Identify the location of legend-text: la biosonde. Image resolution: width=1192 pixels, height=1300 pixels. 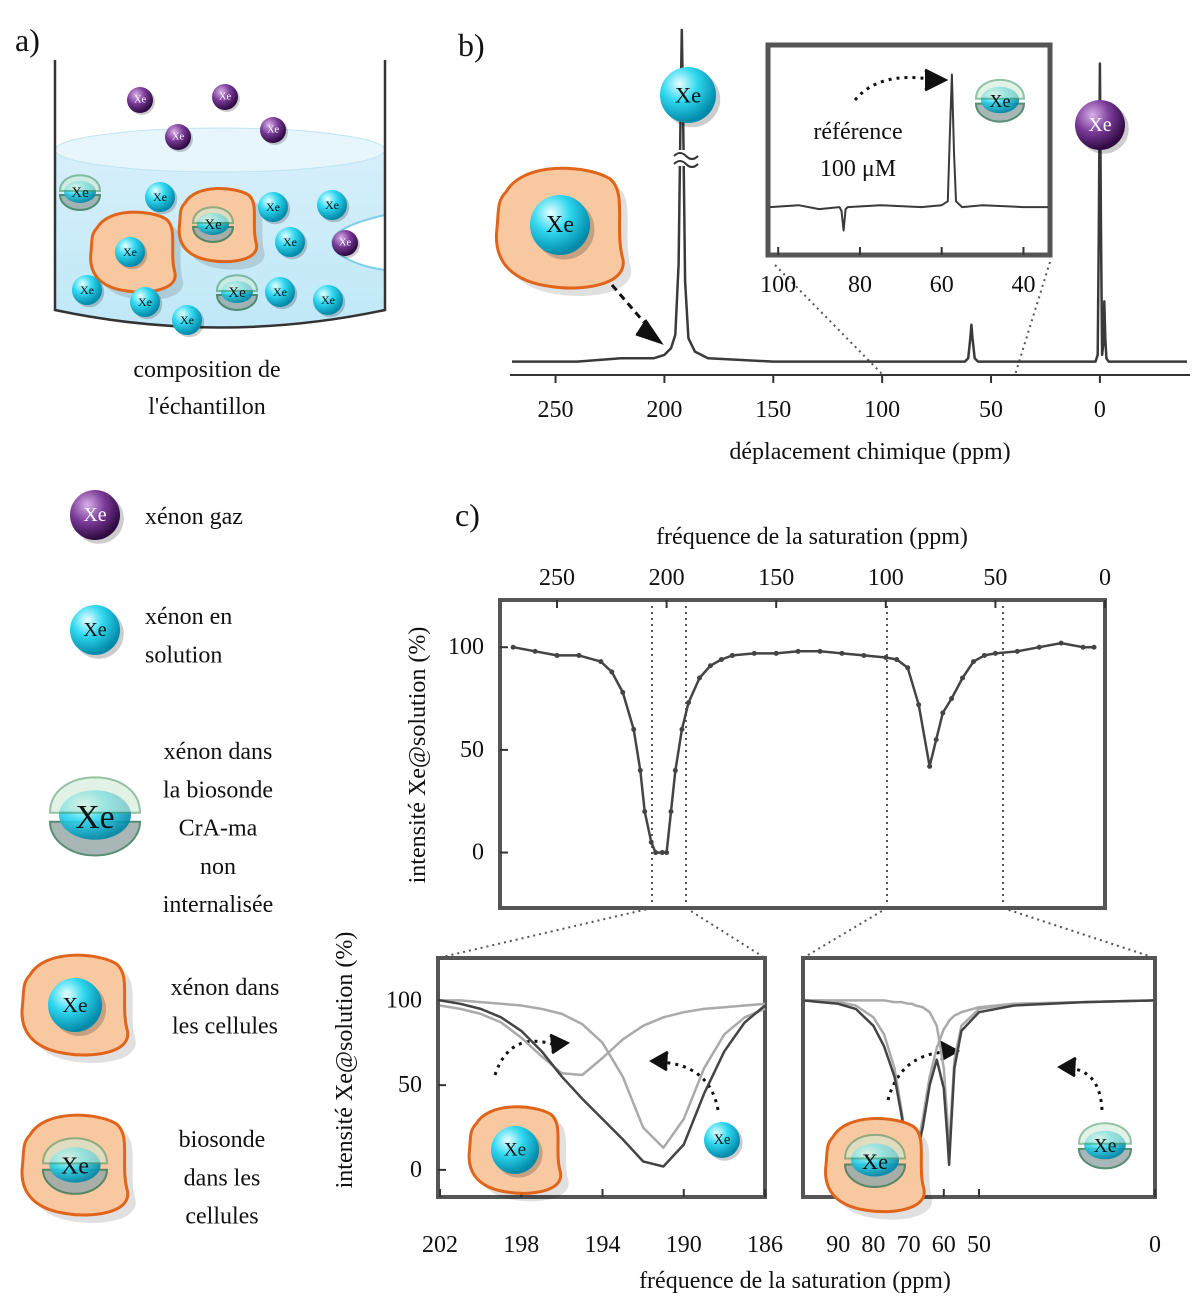
(218, 790).